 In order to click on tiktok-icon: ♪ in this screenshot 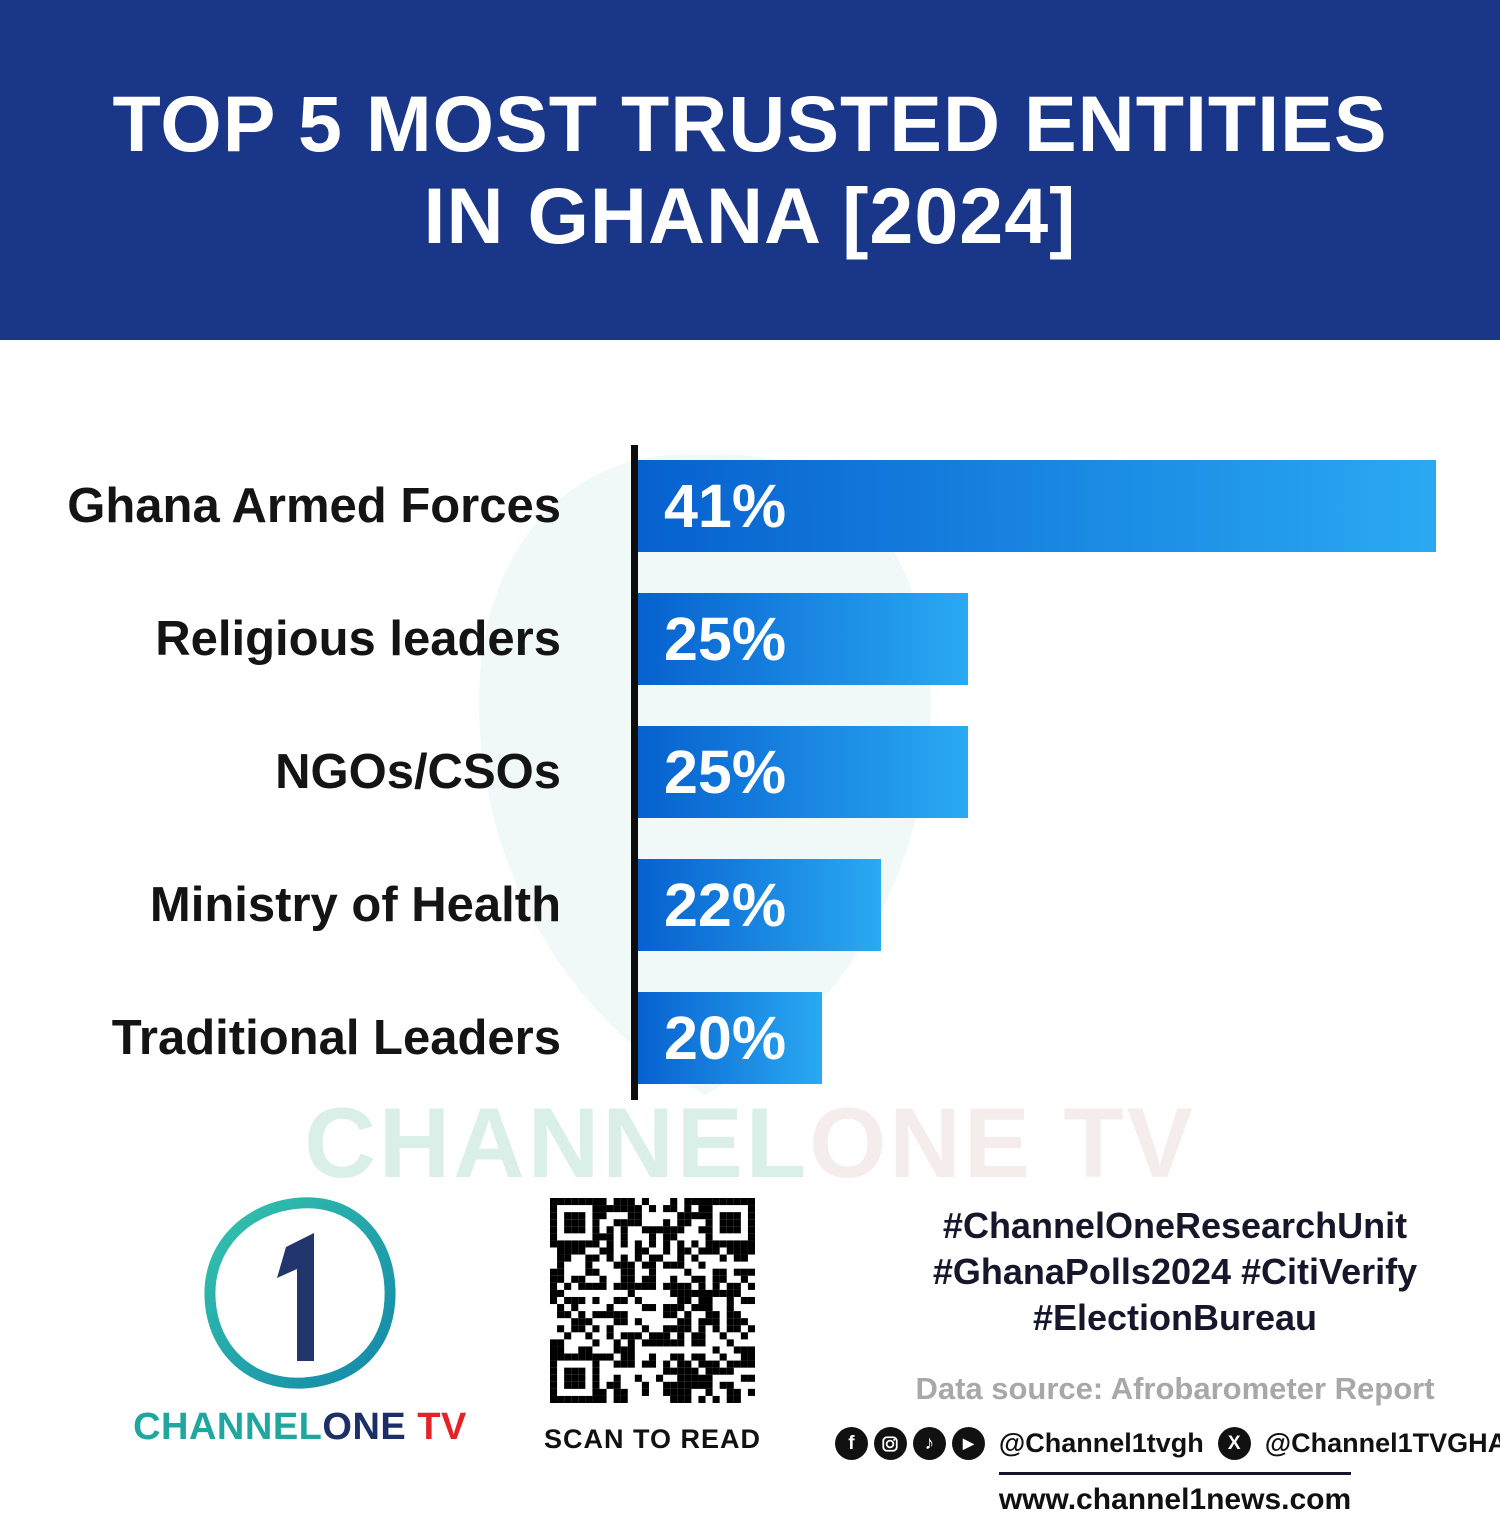, I will do `click(929, 1444)`.